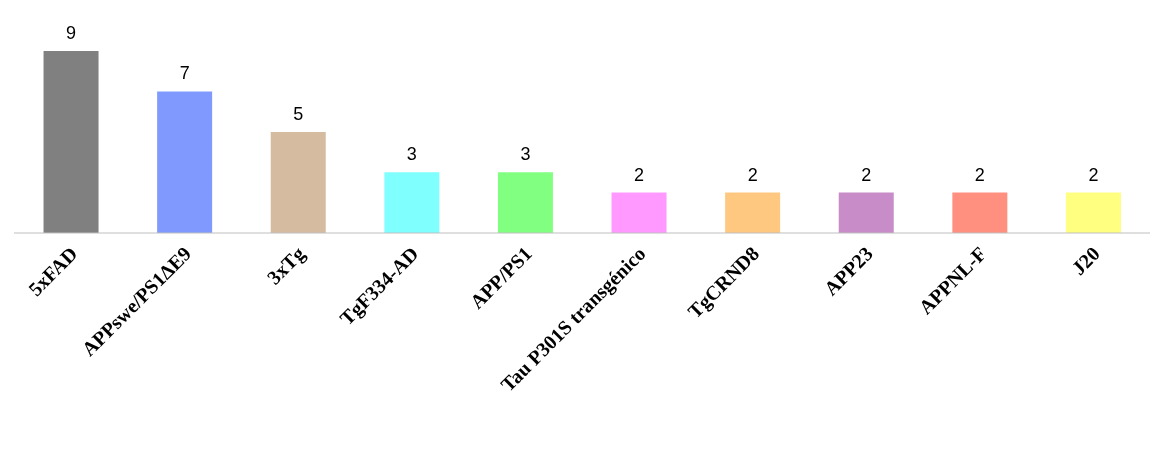 Image resolution: width=1164 pixels, height=453 pixels. Describe the element at coordinates (298, 113) in the screenshot. I see `data-label: 5` at that location.